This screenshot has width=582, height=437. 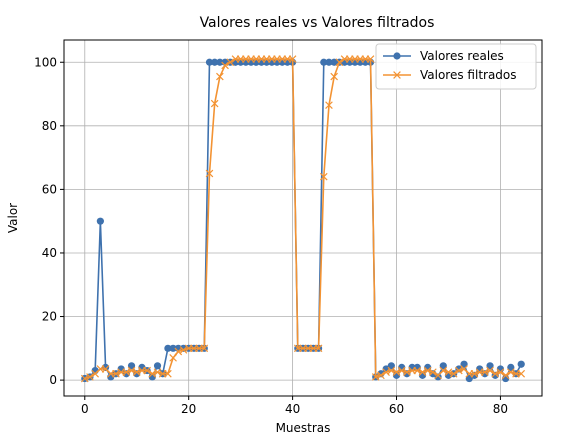 I want to click on x-axis-label: Muestras, so click(x=303, y=428).